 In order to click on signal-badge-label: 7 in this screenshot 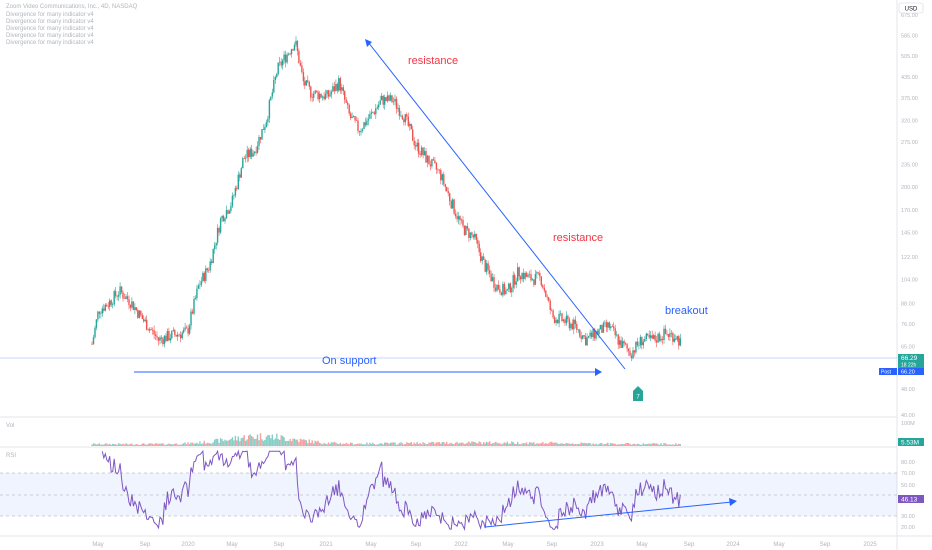, I will do `click(638, 398)`.